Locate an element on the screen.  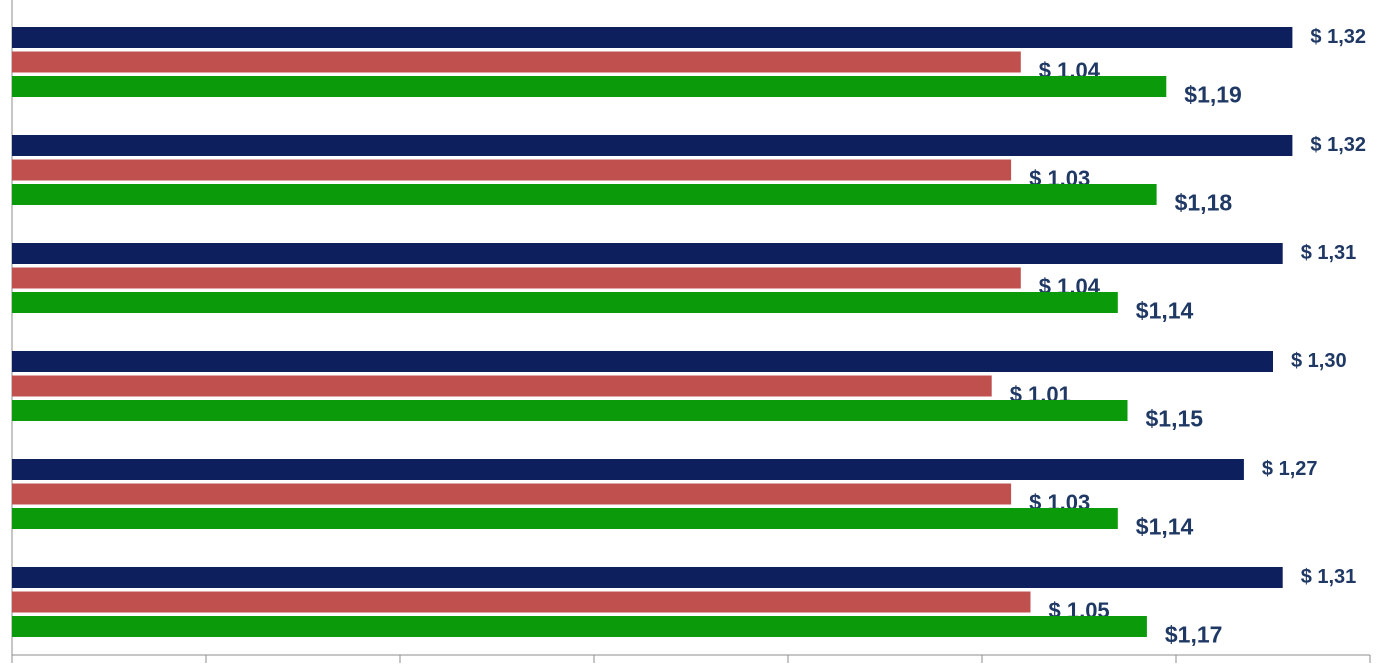
data-label: $ 1,30 is located at coordinates (1319, 361).